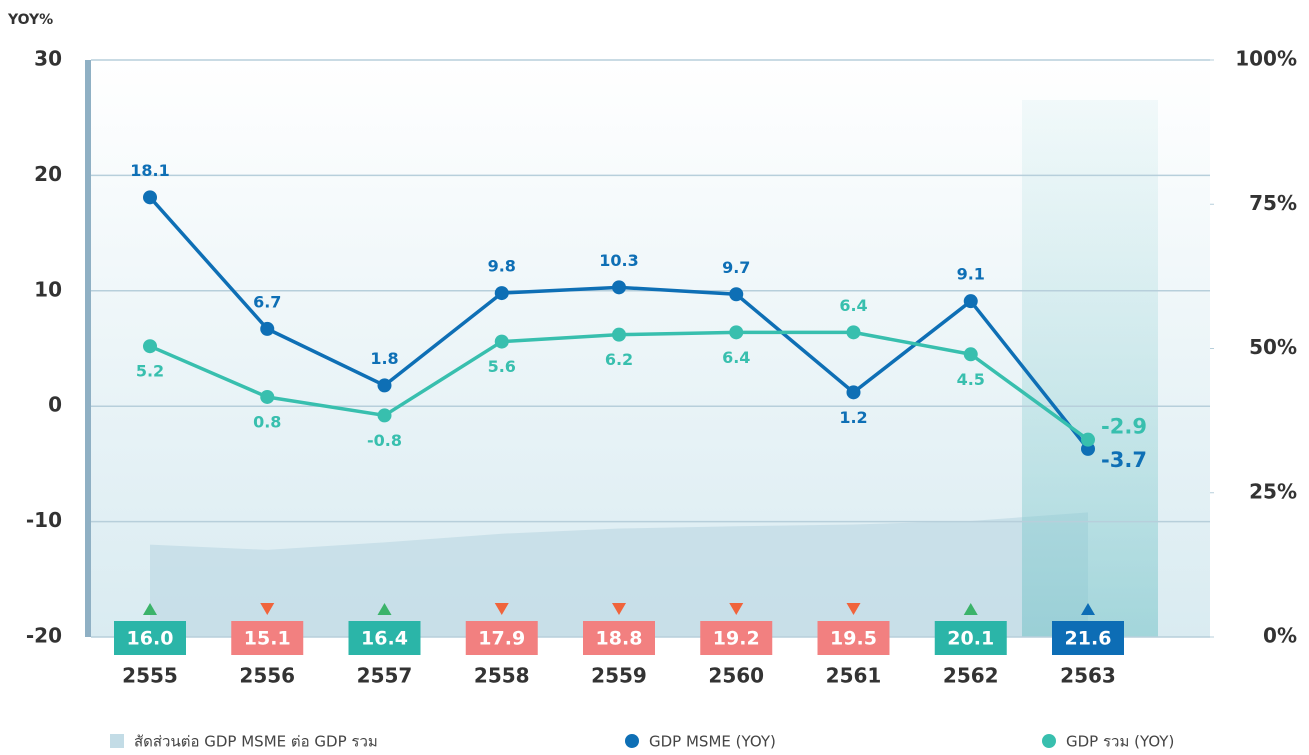 The height and width of the screenshot is (755, 1309). What do you see at coordinates (618, 260) in the screenshot?
I see `data-label: 10.3` at bounding box center [618, 260].